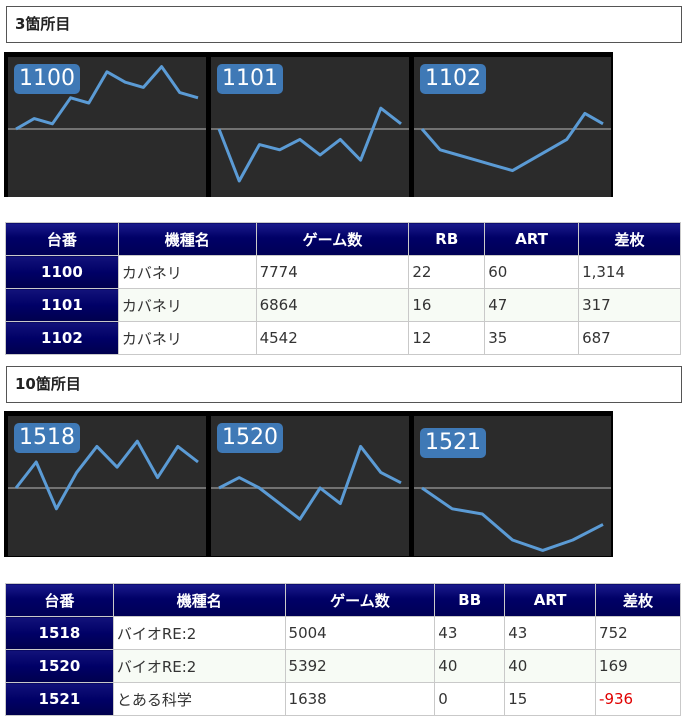 Image resolution: width=689 pixels, height=723 pixels. I want to click on diff-cell: 752, so click(638, 633).